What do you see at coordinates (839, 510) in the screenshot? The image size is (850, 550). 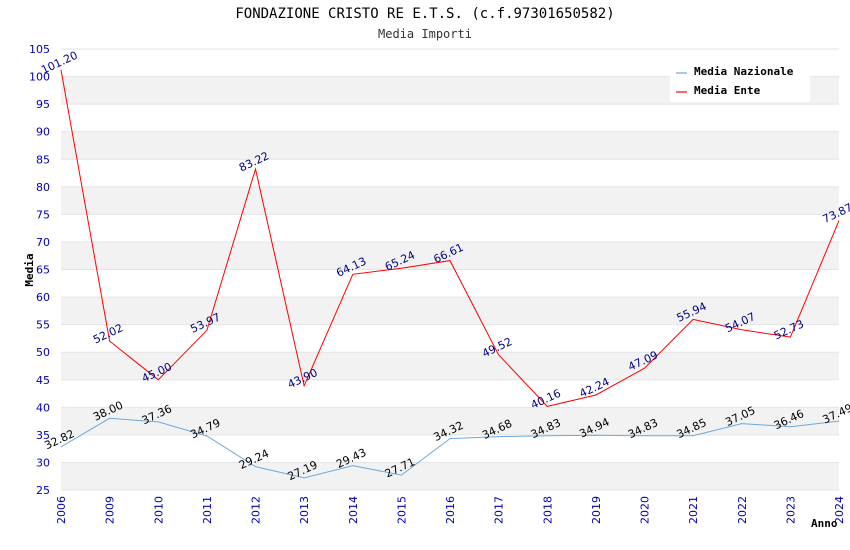 I see `x-tick-label: 2024` at bounding box center [839, 510].